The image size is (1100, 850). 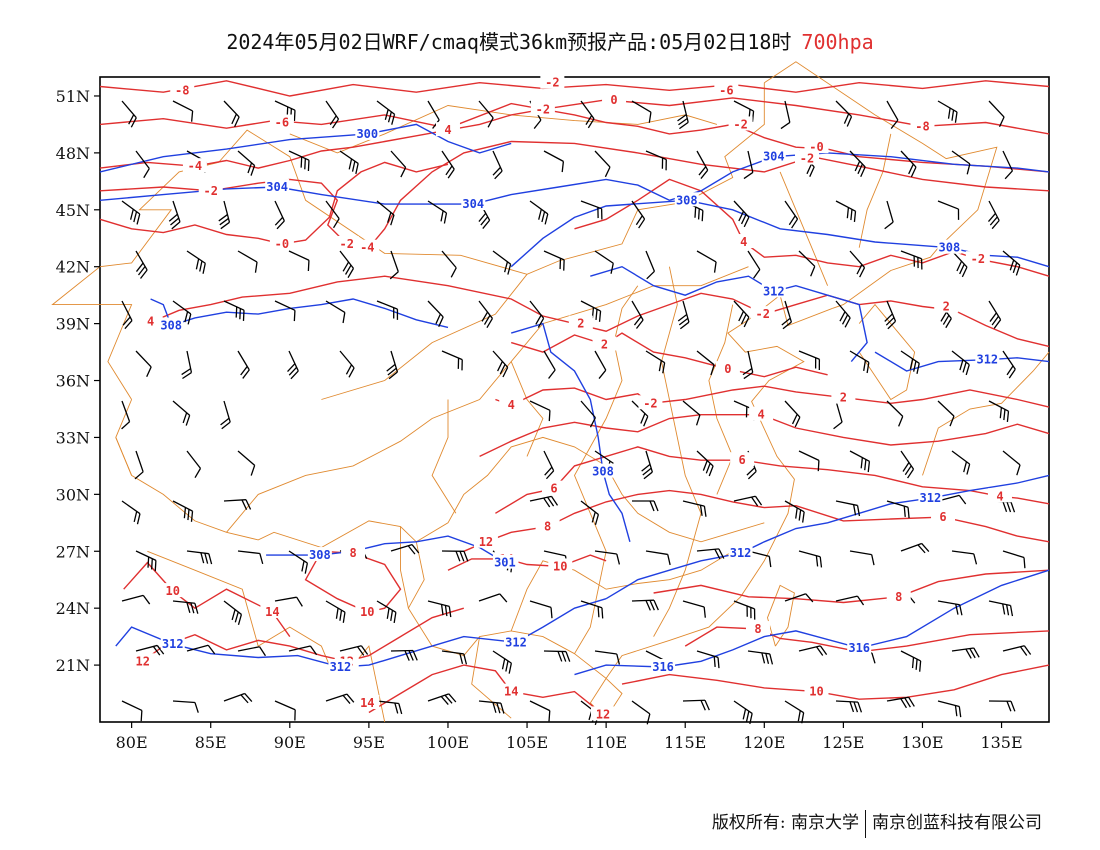 What do you see at coordinates (727, 369) in the screenshot?
I see `temperature-label: 0` at bounding box center [727, 369].